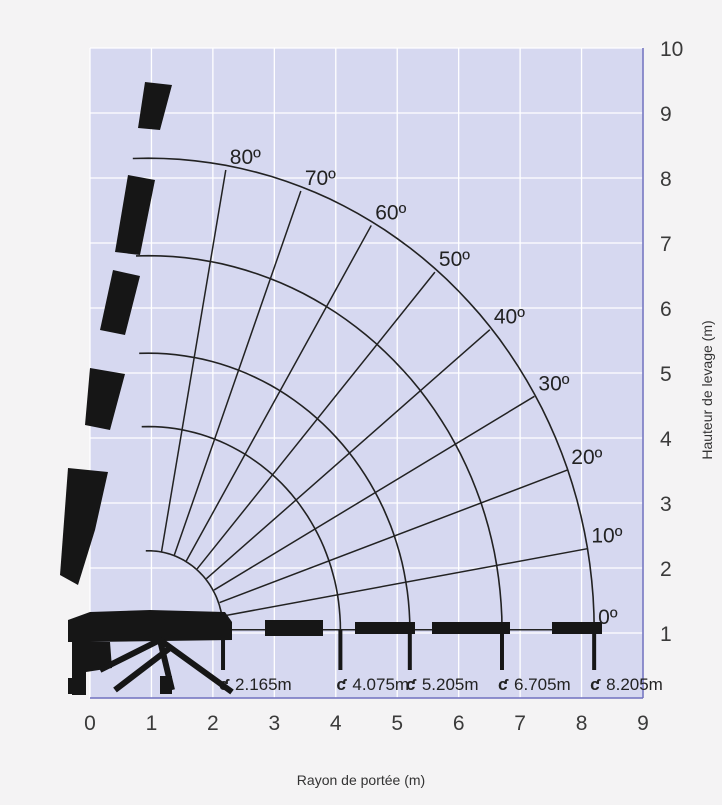 The width and height of the screenshot is (722, 805). Describe the element at coordinates (77, 686) in the screenshot. I see `crane-foot-left` at that location.